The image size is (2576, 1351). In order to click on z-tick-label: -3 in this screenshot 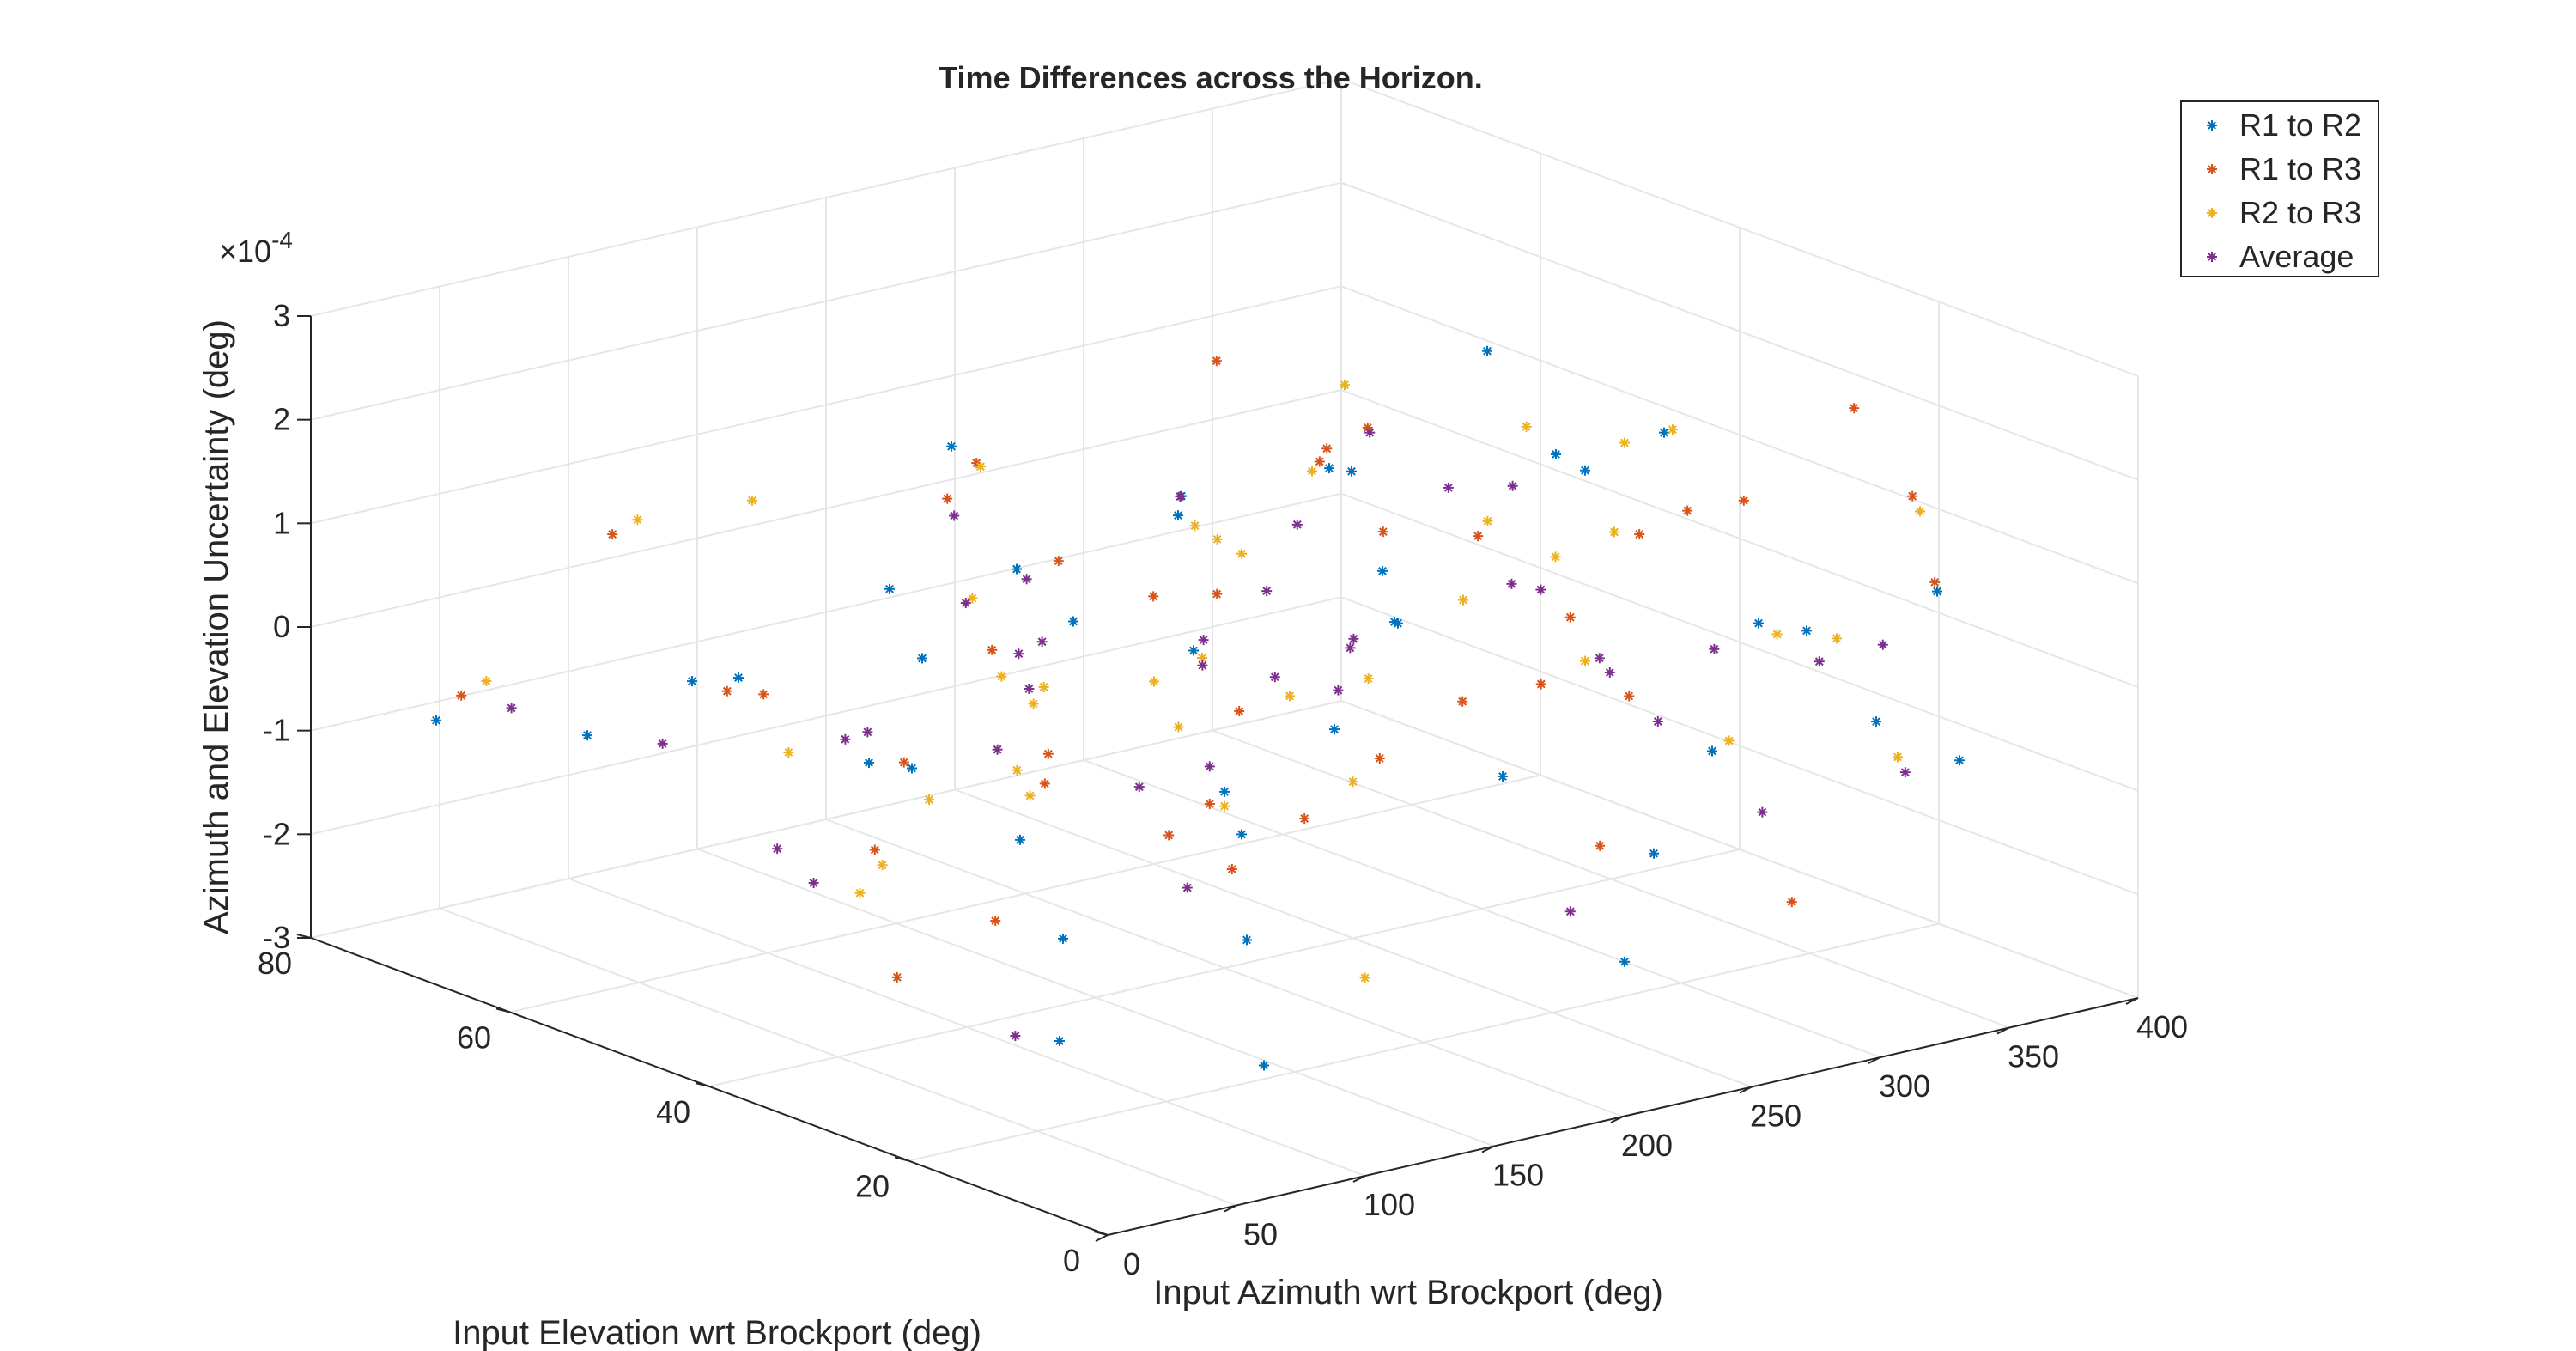, I will do `click(276, 937)`.